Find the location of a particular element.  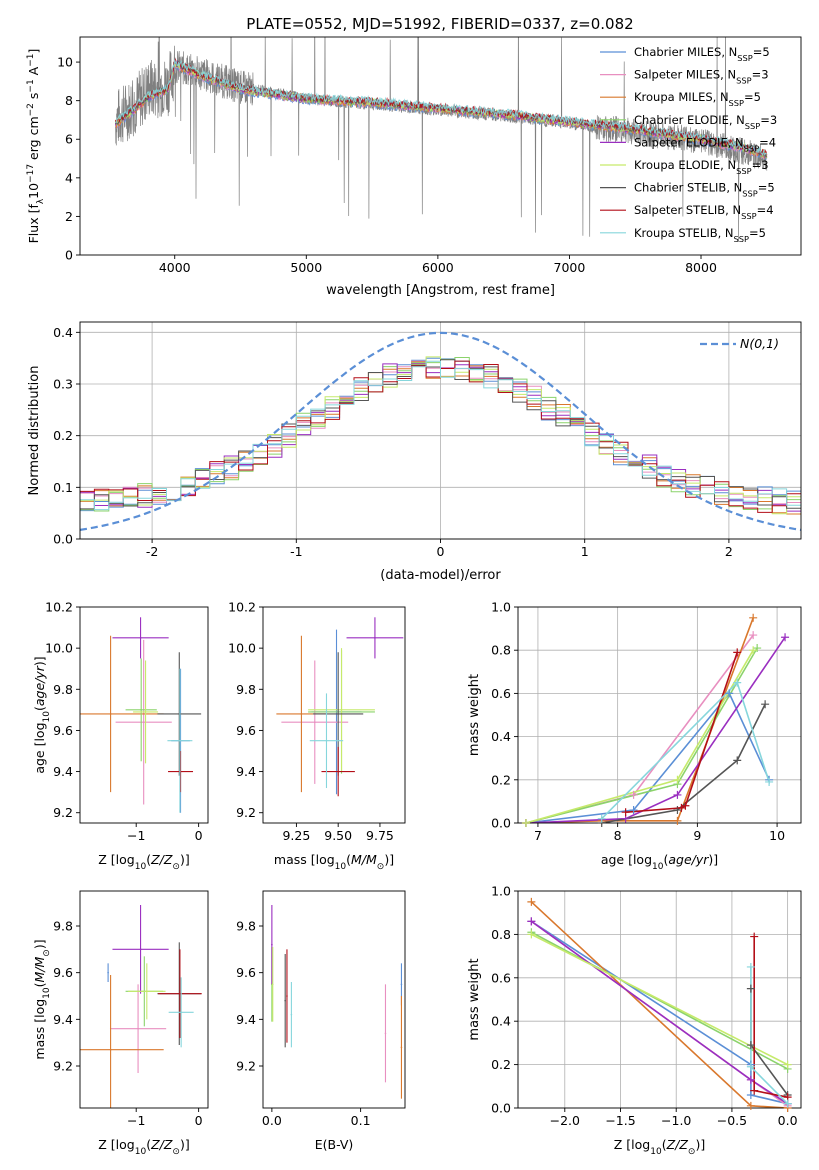

weight-line-chabrier-stelib is located at coordinates (769, 1042).